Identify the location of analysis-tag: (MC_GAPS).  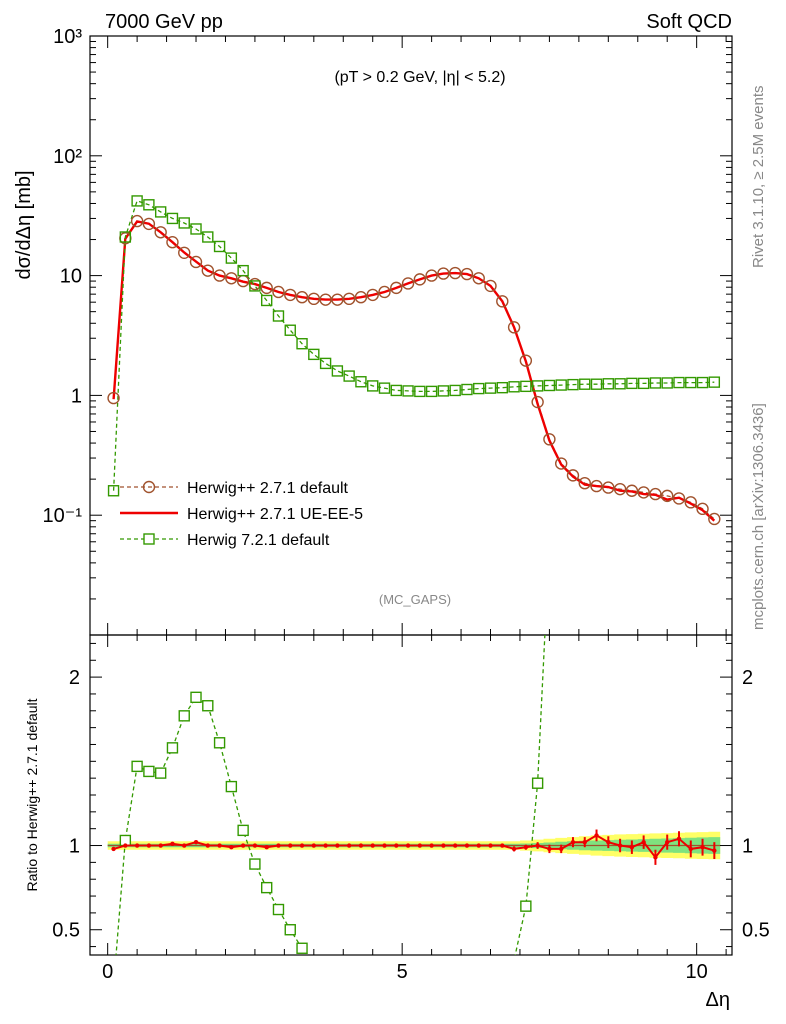
(415, 599).